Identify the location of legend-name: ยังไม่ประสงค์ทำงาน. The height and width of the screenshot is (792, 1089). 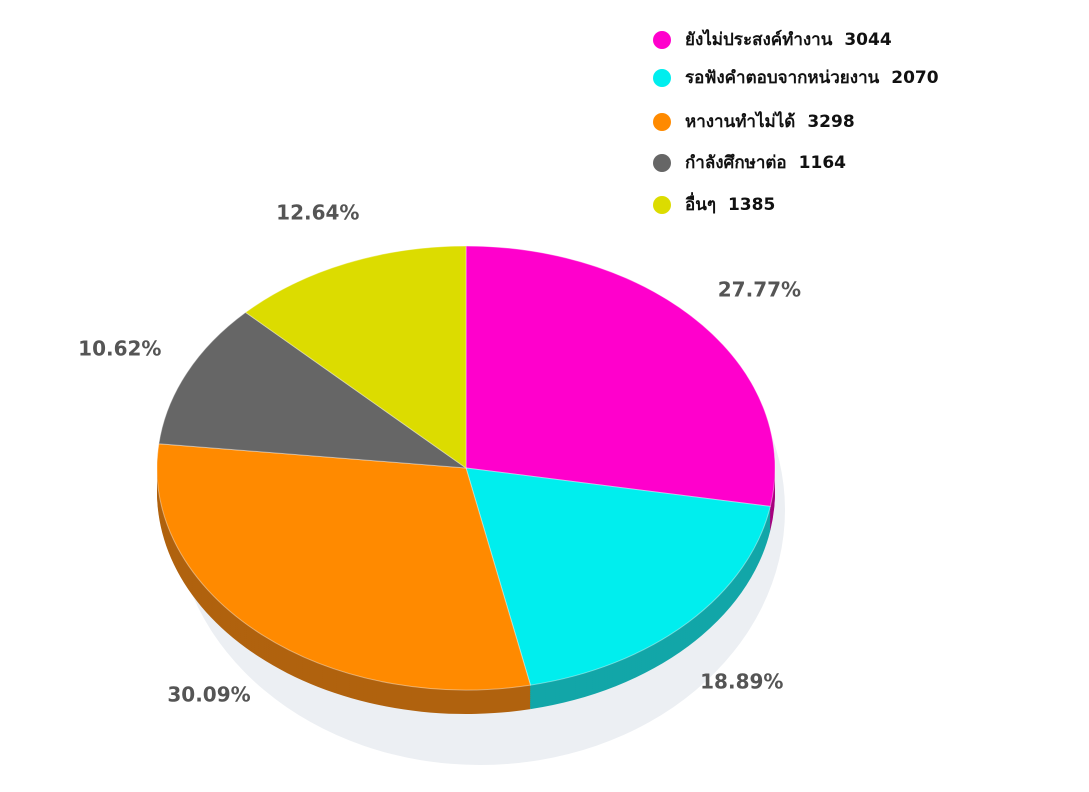
(759, 39).